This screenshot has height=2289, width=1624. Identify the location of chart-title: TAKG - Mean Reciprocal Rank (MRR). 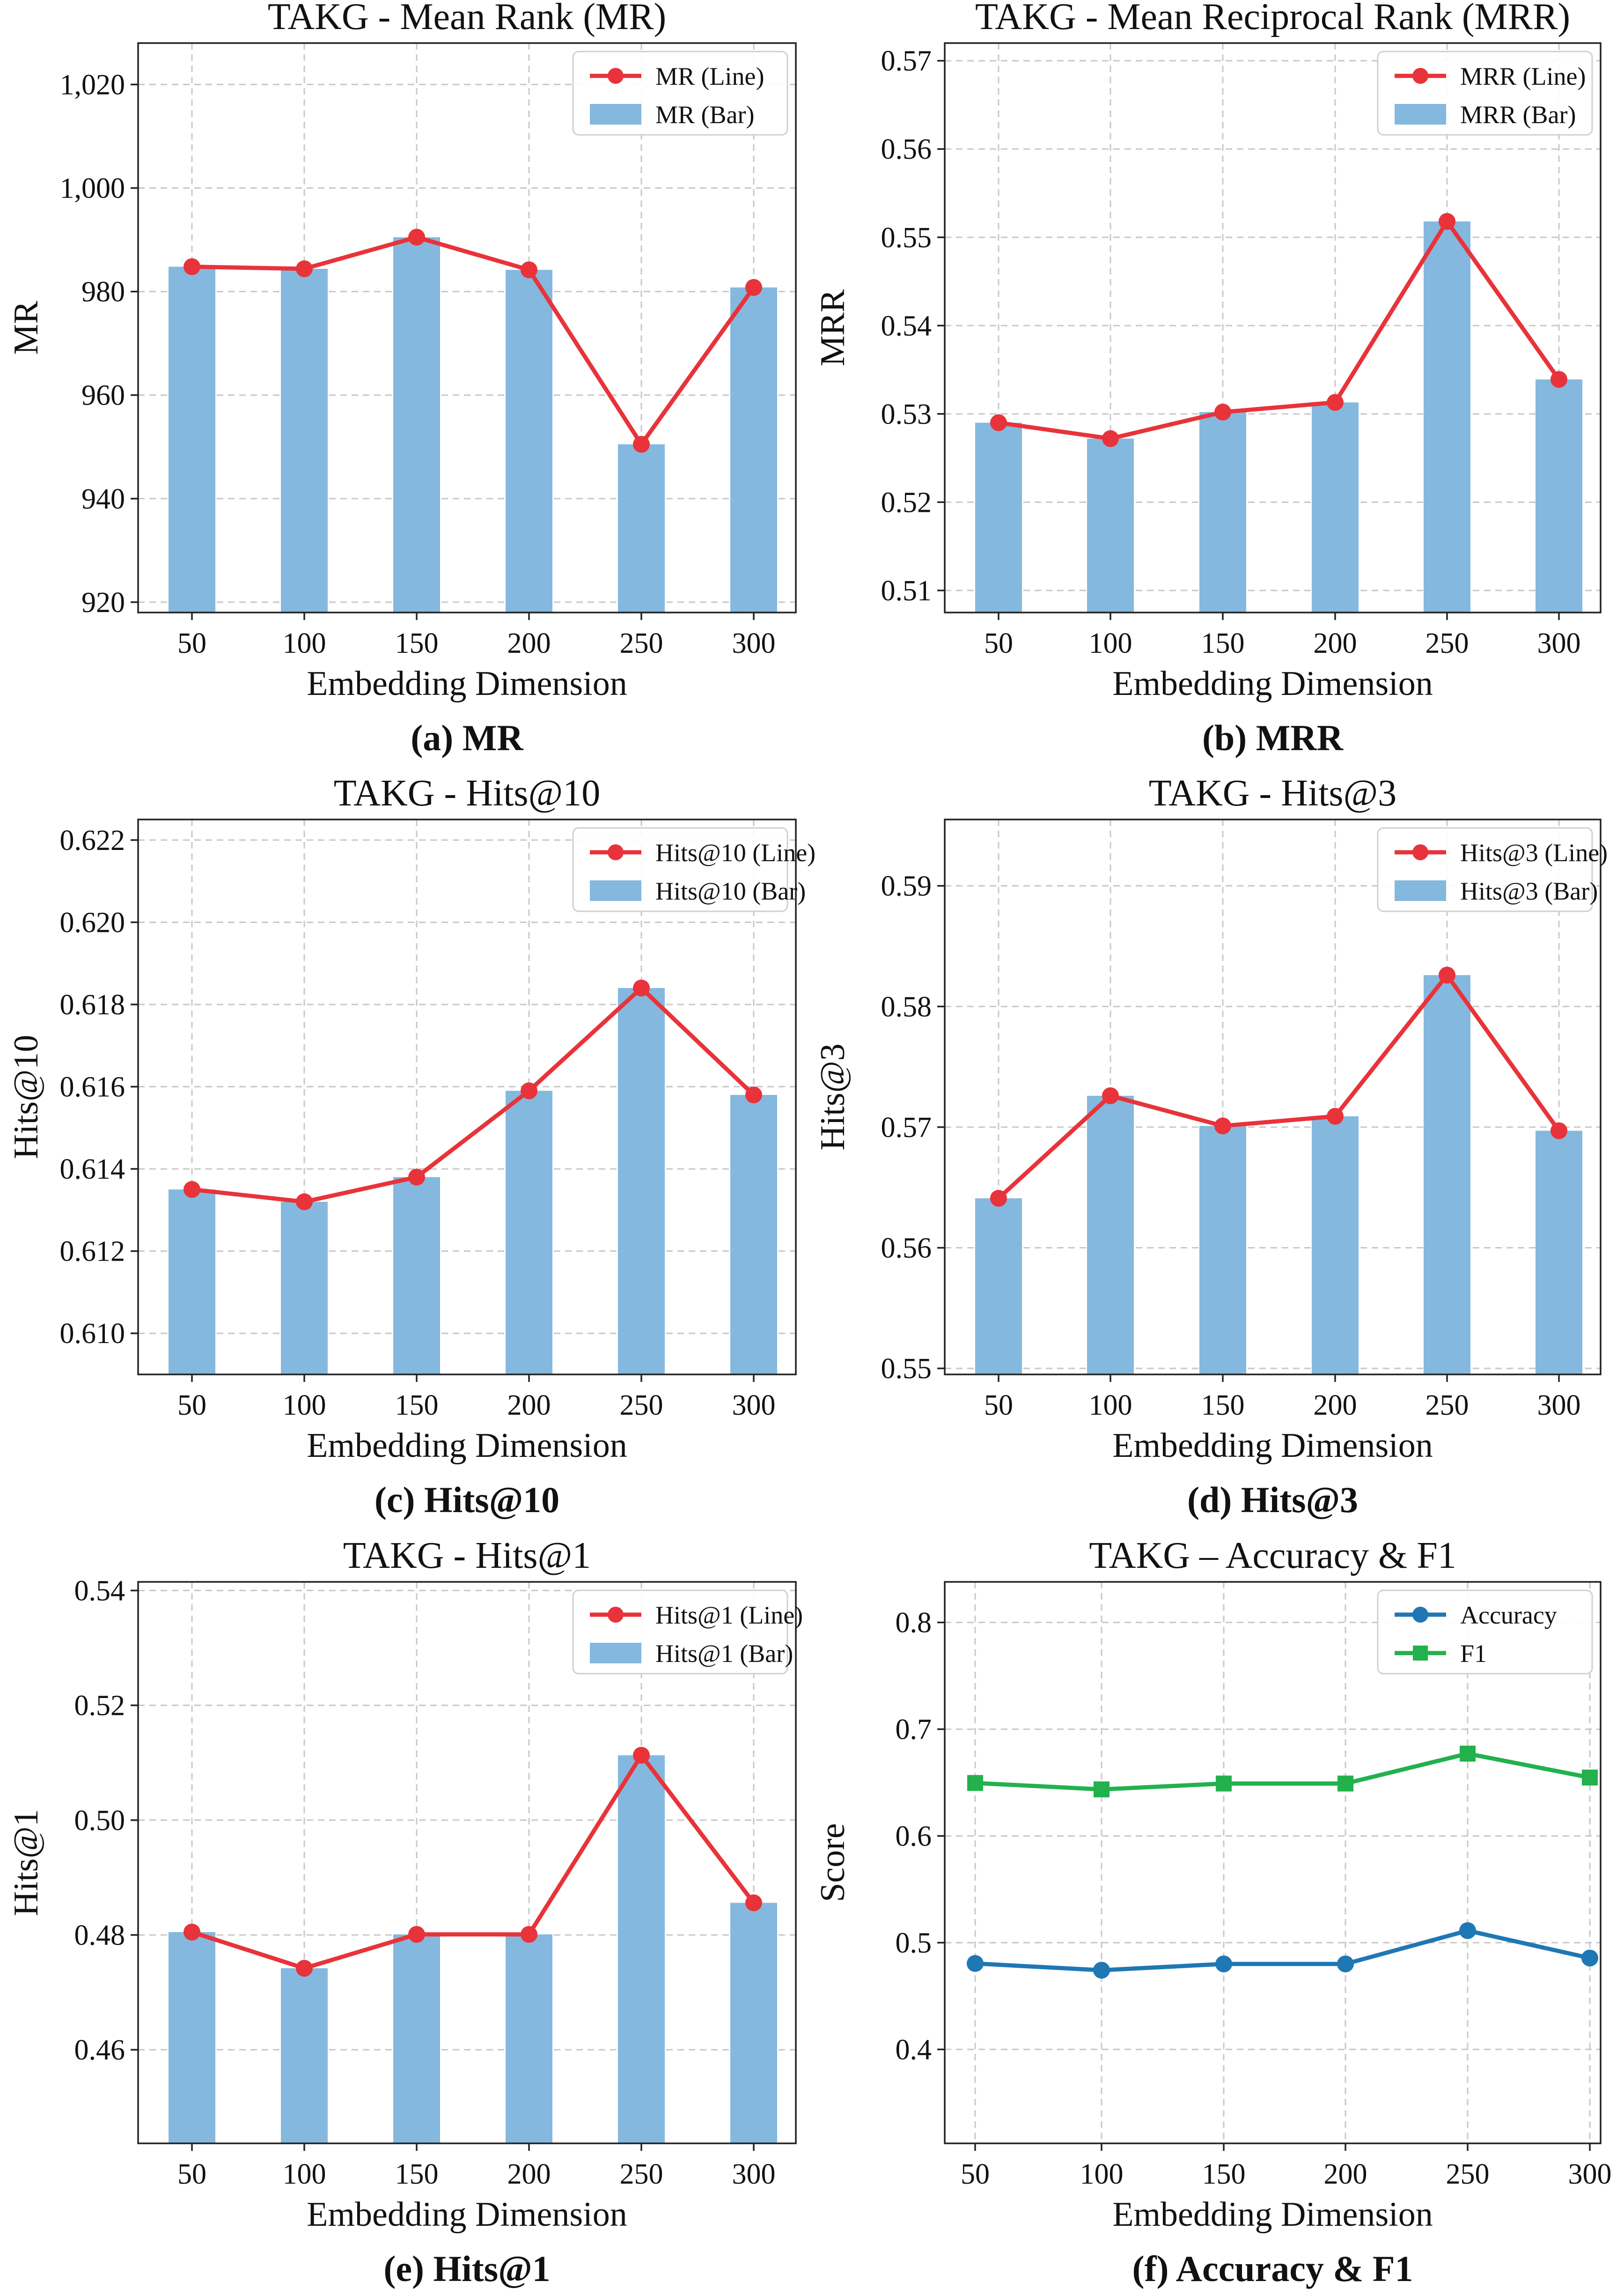
(1272, 18).